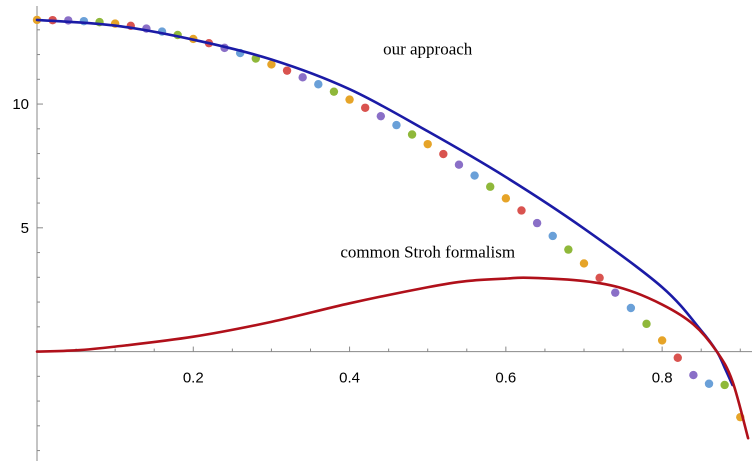 The height and width of the screenshot is (461, 752). I want to click on x-tick-label: 0.4, so click(349, 378).